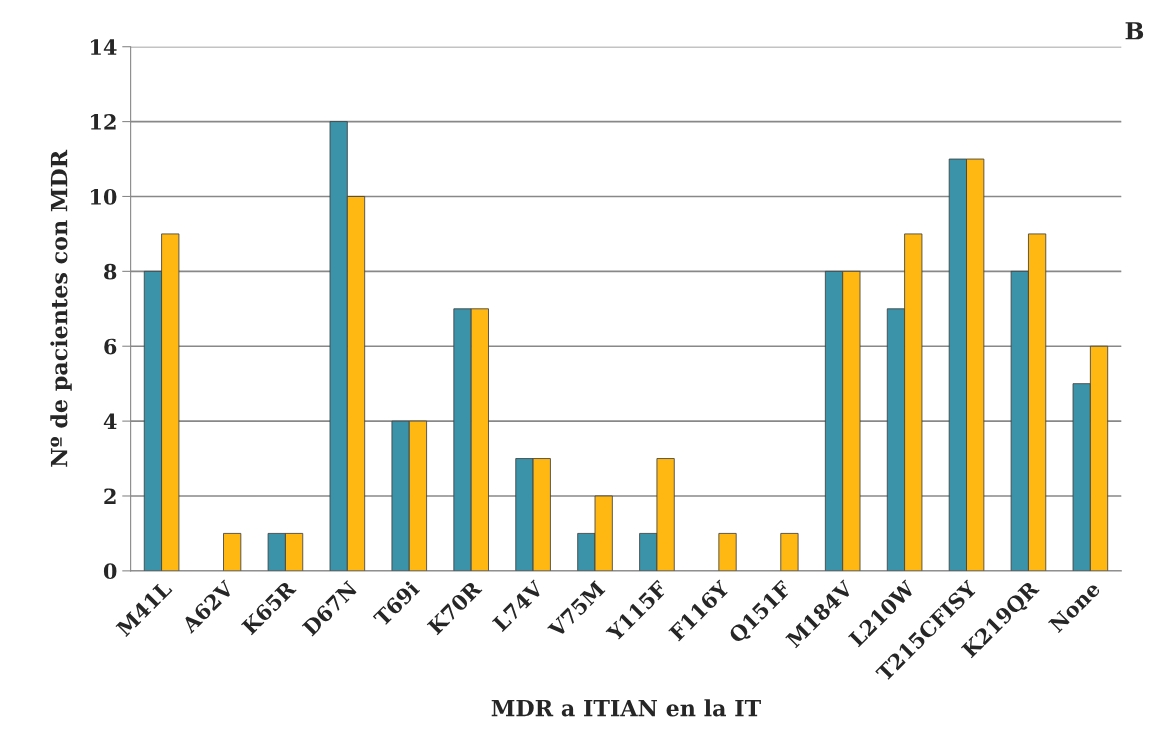  What do you see at coordinates (103, 122) in the screenshot?
I see `y-tick-label: 12` at bounding box center [103, 122].